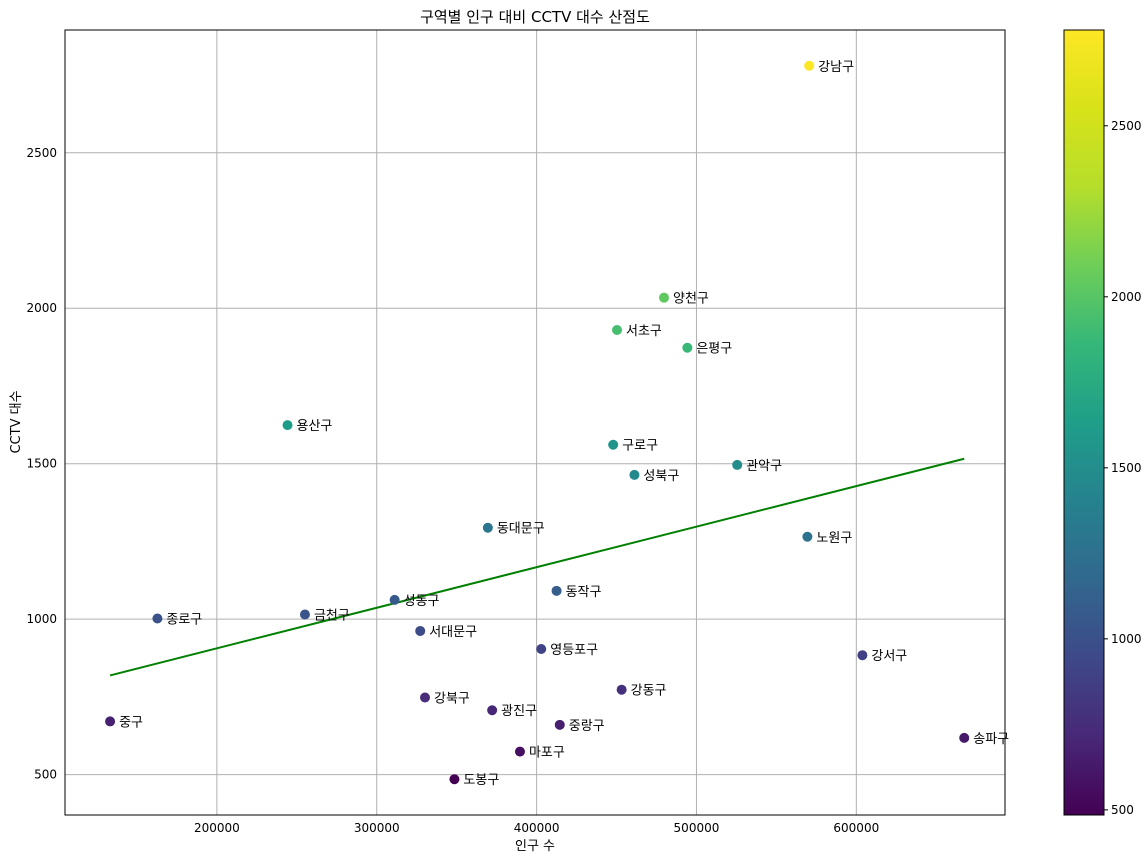 Image resolution: width=1148 pixels, height=861 pixels. Describe the element at coordinates (714, 349) in the screenshot. I see `point-label: 은평구` at that location.